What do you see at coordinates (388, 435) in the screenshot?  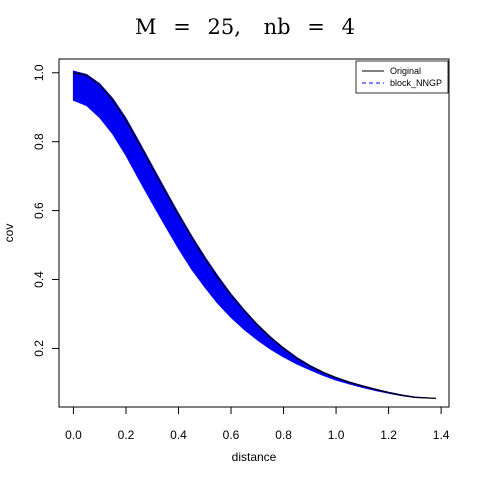 I see `x-tick-label: 1.2` at bounding box center [388, 435].